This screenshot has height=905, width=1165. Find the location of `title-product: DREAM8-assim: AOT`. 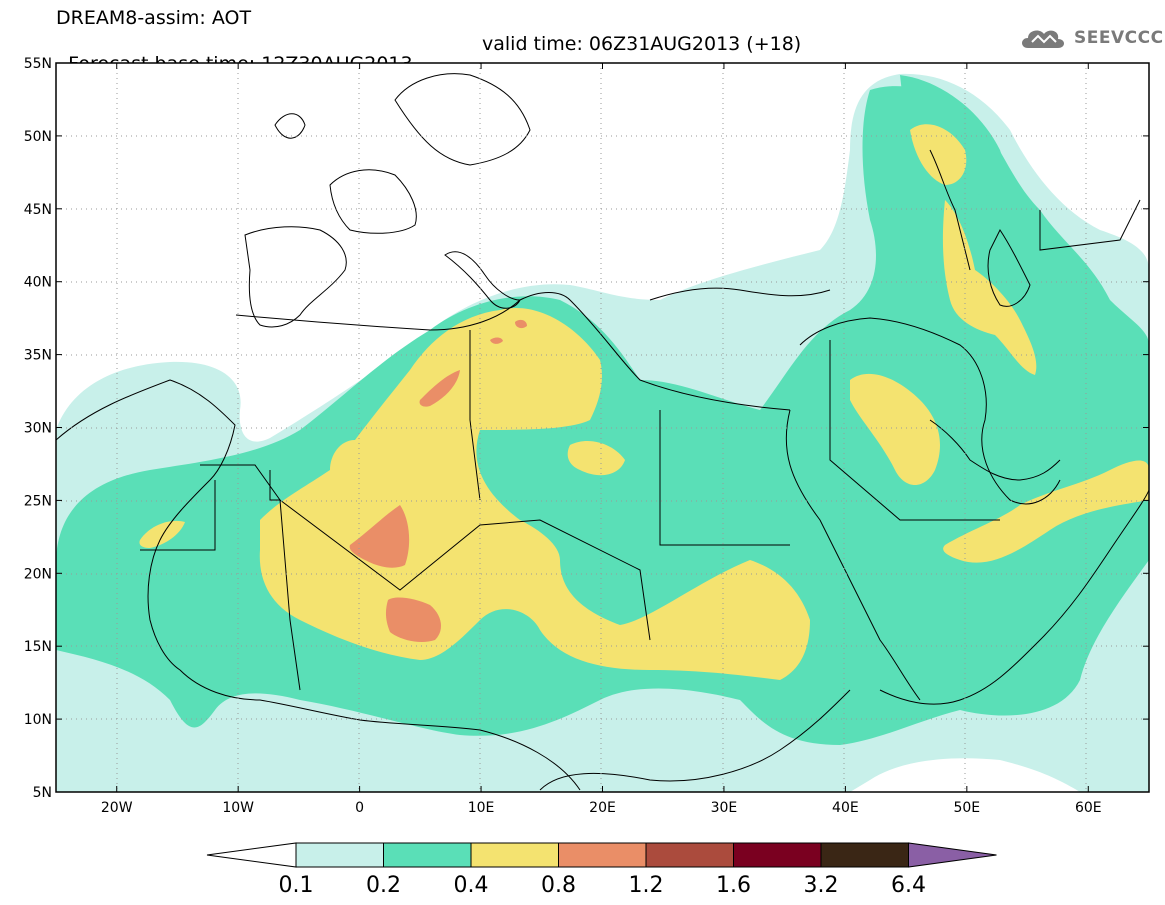

title-product: DREAM8-assim: AOT is located at coordinates (154, 18).